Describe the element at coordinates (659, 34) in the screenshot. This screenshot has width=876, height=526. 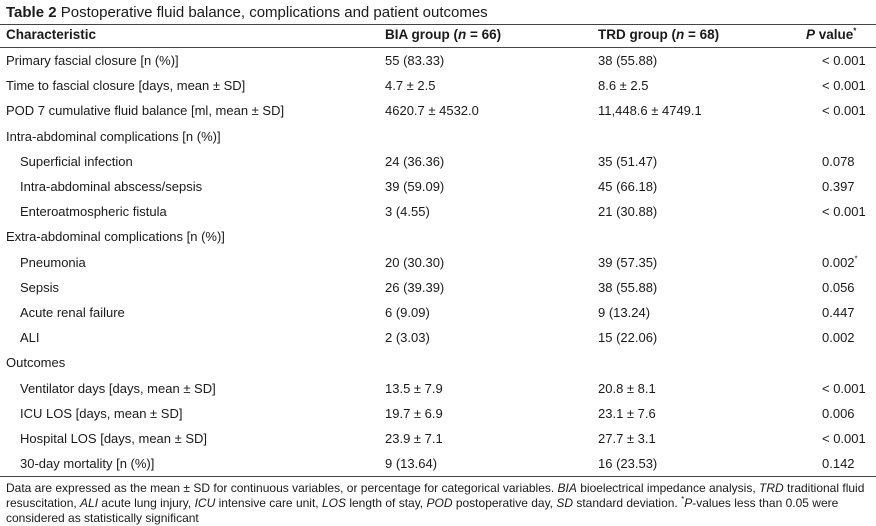
I see `header-trd: TRD group (n = 68)` at that location.